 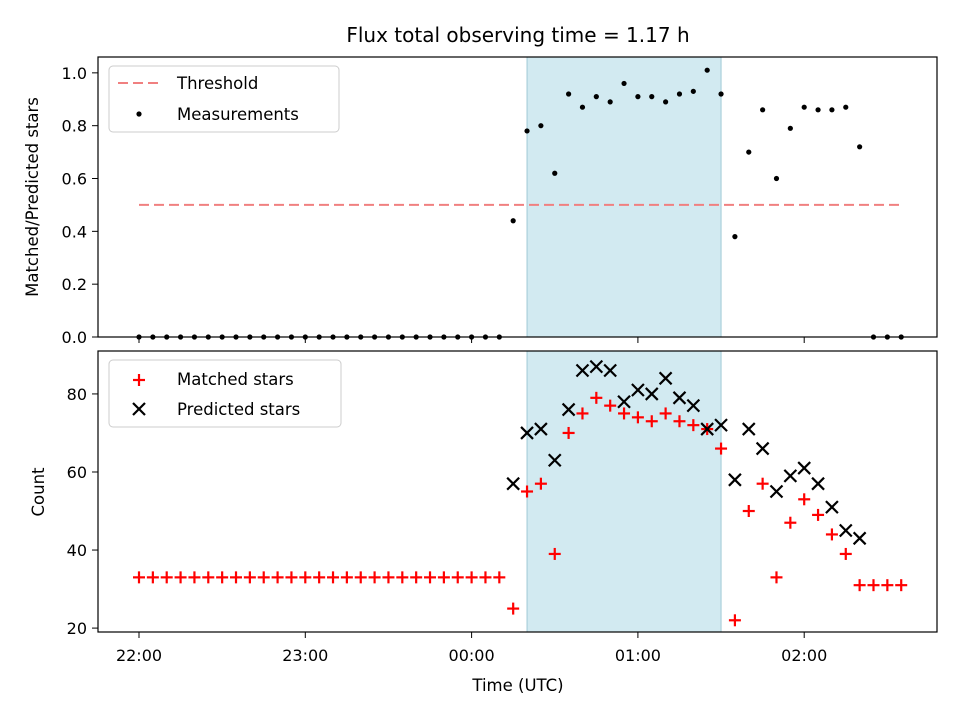 What do you see at coordinates (686, 452) in the screenshot?
I see `predicted-star-points` at bounding box center [686, 452].